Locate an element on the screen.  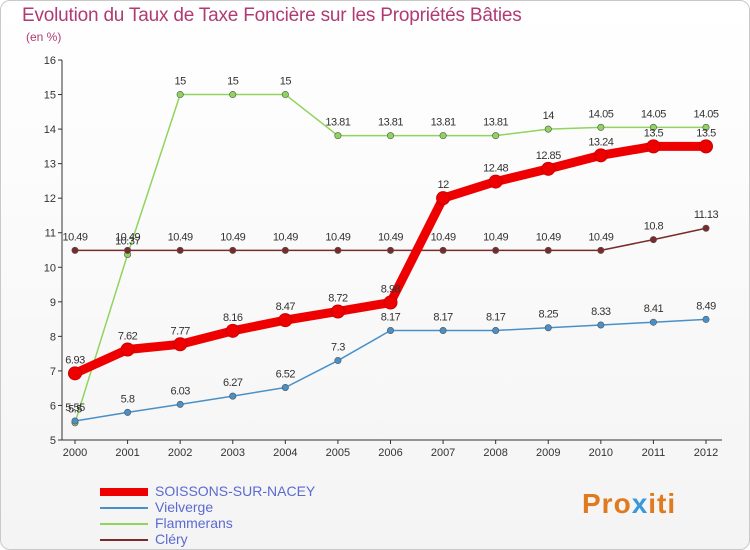
data-label-vielverge: 5.55 is located at coordinates (75, 408).